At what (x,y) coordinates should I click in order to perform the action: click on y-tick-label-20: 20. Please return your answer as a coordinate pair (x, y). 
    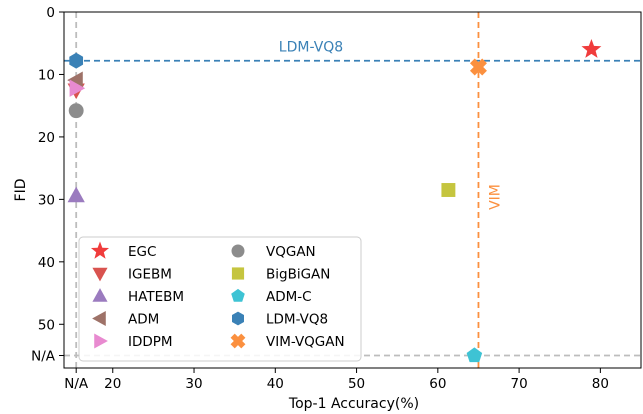
    Looking at the image, I should click on (46, 138).